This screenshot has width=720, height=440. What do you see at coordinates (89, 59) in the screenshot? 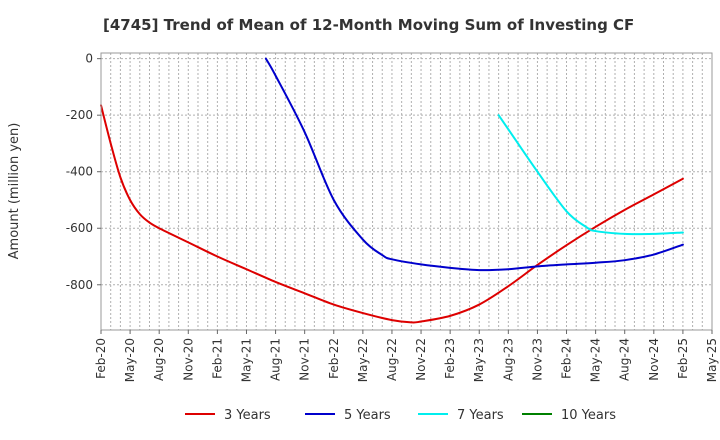
I see `y-tick-label: 0` at bounding box center [89, 59].